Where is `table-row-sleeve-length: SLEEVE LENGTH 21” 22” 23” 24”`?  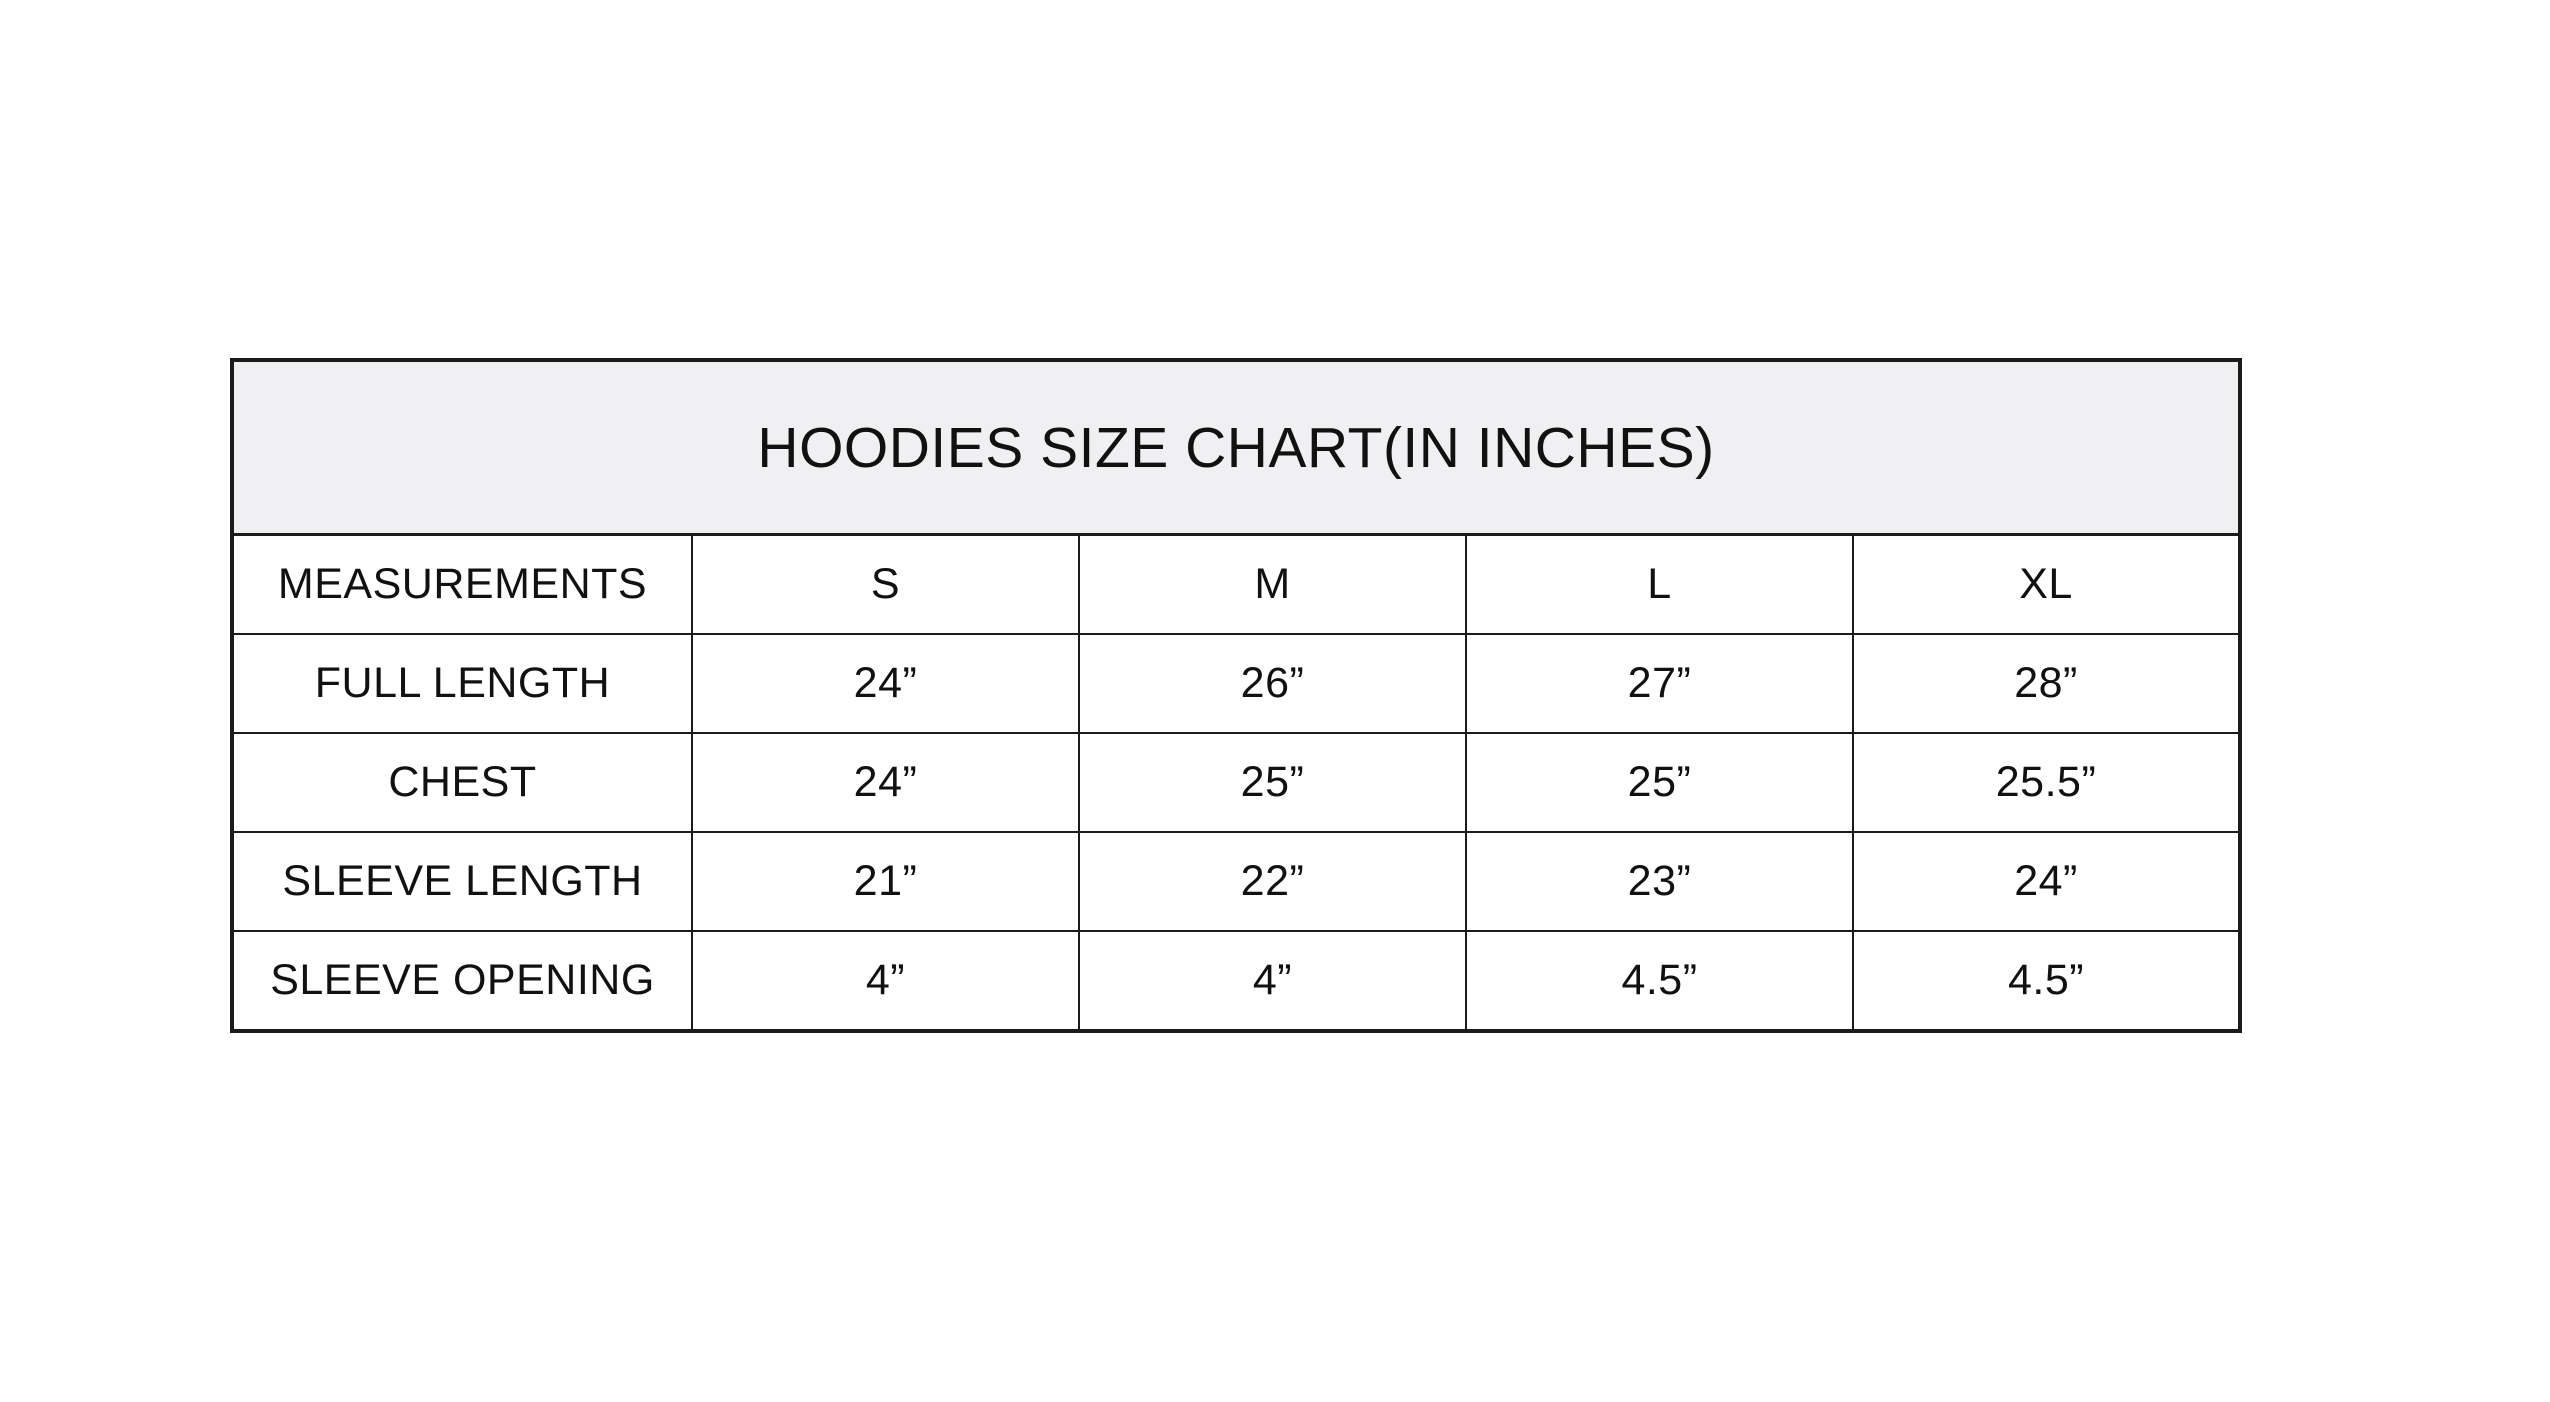 table-row-sleeve-length: SLEEVE LENGTH 21” 22” 23” 24” is located at coordinates (1236, 881).